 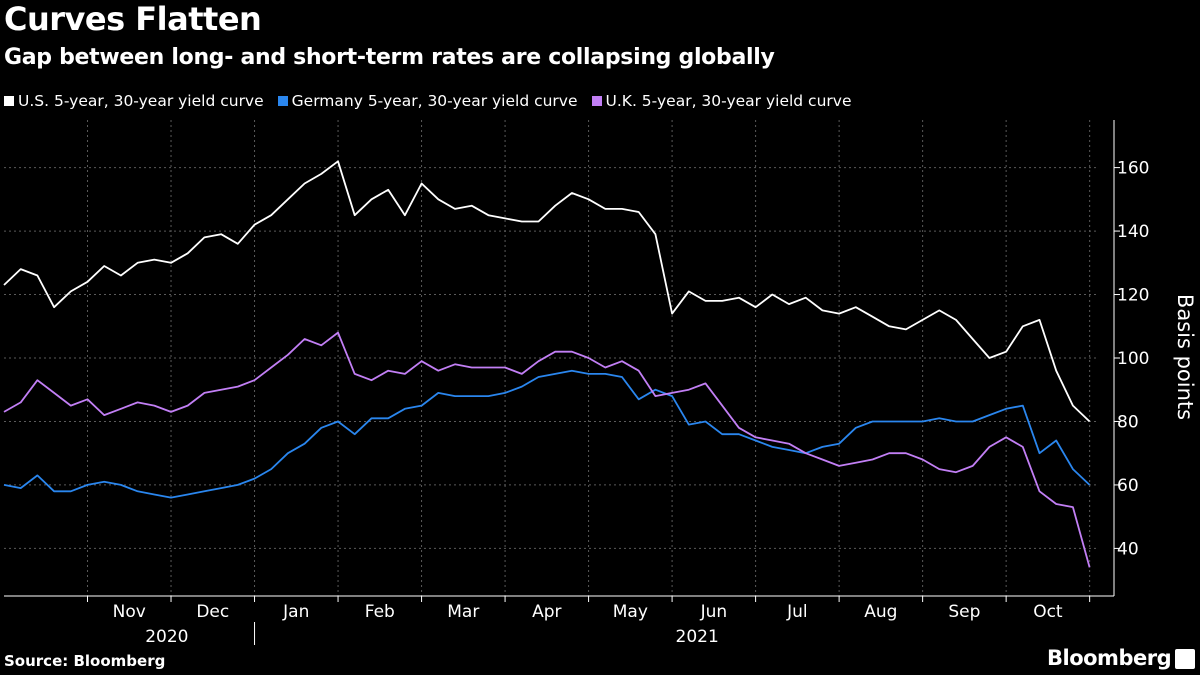 I want to click on x-tick-label-jan: Jan, so click(x=295, y=612).